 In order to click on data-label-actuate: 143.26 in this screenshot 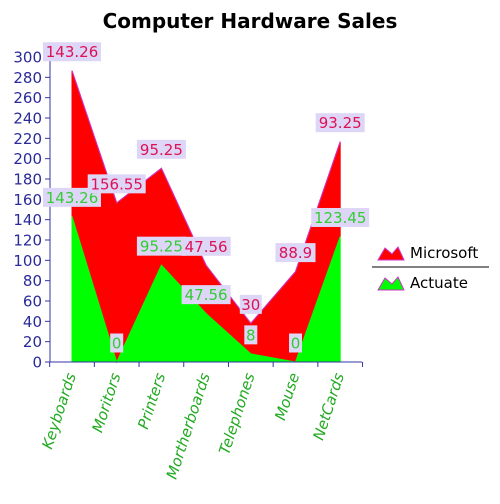, I will do `click(72, 197)`.